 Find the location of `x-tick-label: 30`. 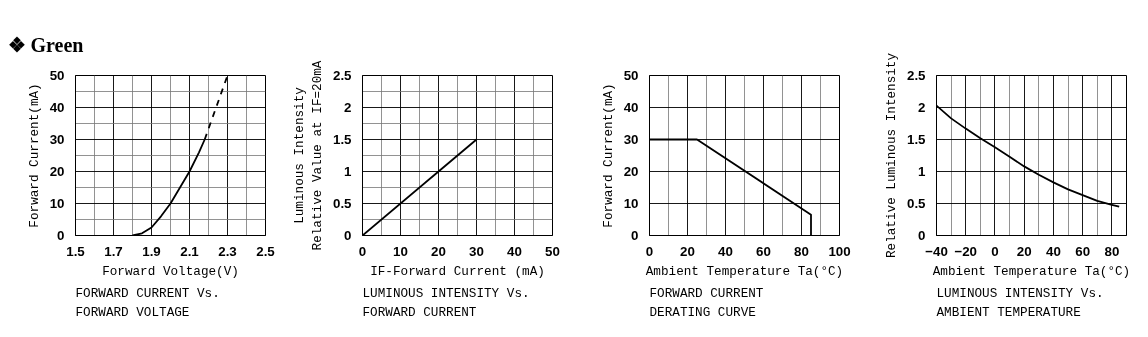

x-tick-label: 30 is located at coordinates (476, 251).